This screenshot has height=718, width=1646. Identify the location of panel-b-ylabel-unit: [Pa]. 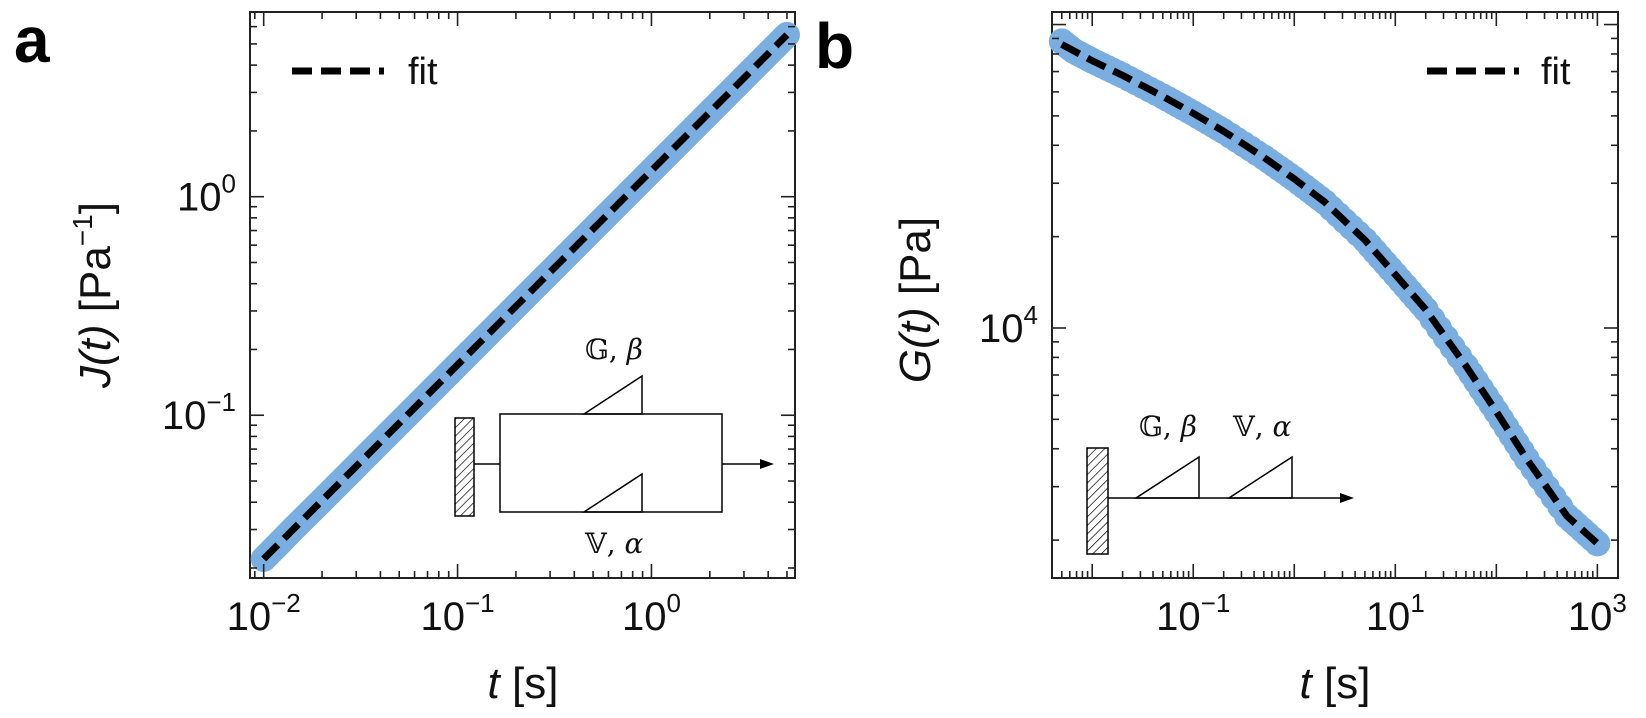
(915, 262).